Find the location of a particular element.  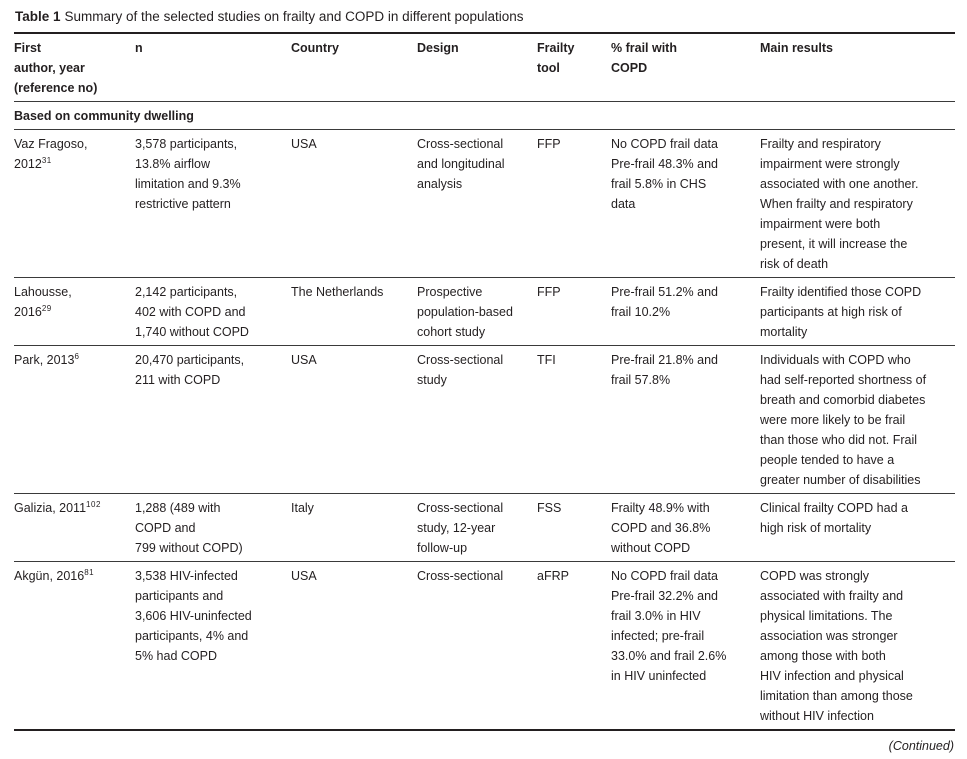

author-cell: Akgün, 201681 is located at coordinates (74, 645).